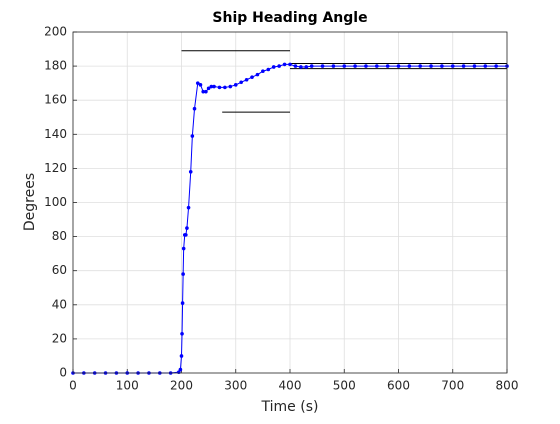 This screenshot has width=560, height=424. What do you see at coordinates (55, 32) in the screenshot?
I see `y-tick-label: 200` at bounding box center [55, 32].